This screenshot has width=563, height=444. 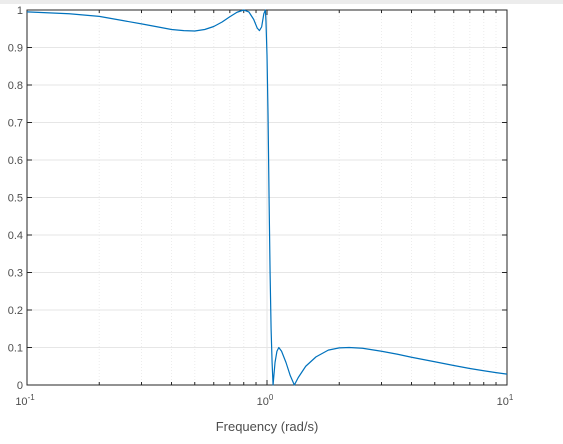 What do you see at coordinates (281, 2) in the screenshot?
I see `window-top-border` at bounding box center [281, 2].